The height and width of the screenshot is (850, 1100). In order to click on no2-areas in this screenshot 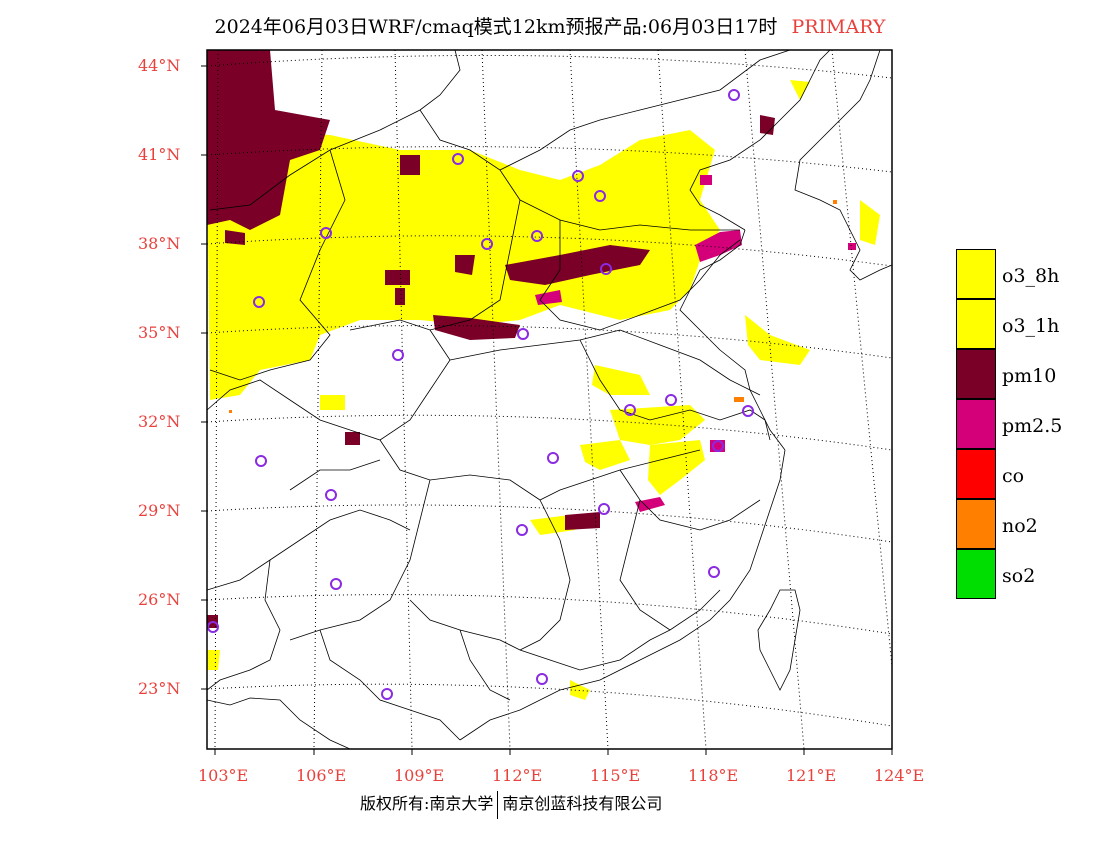, I will do `click(533, 306)`.